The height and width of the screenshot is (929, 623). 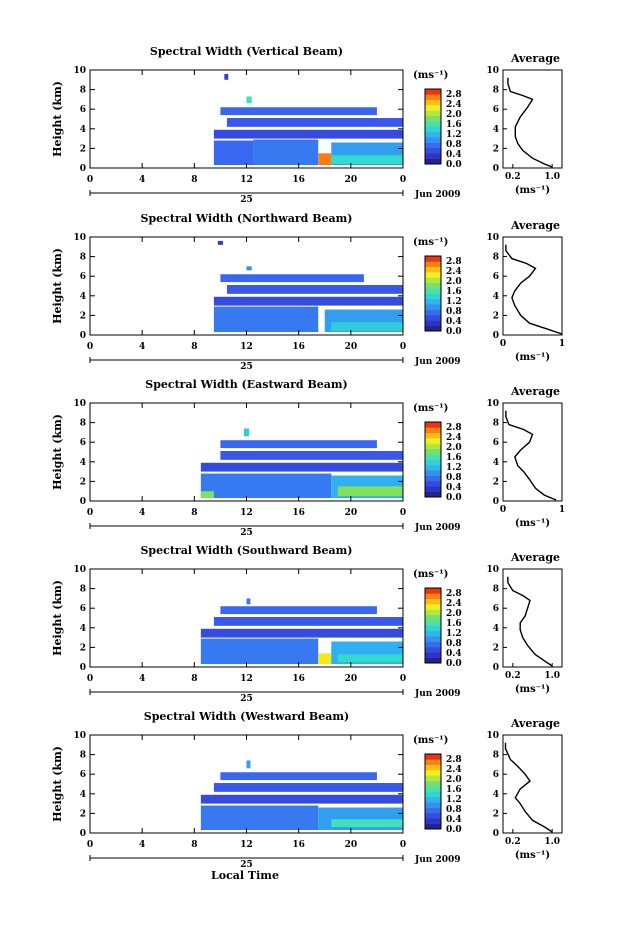 I want to click on average-y-tick-label: 4, so click(x=496, y=795).